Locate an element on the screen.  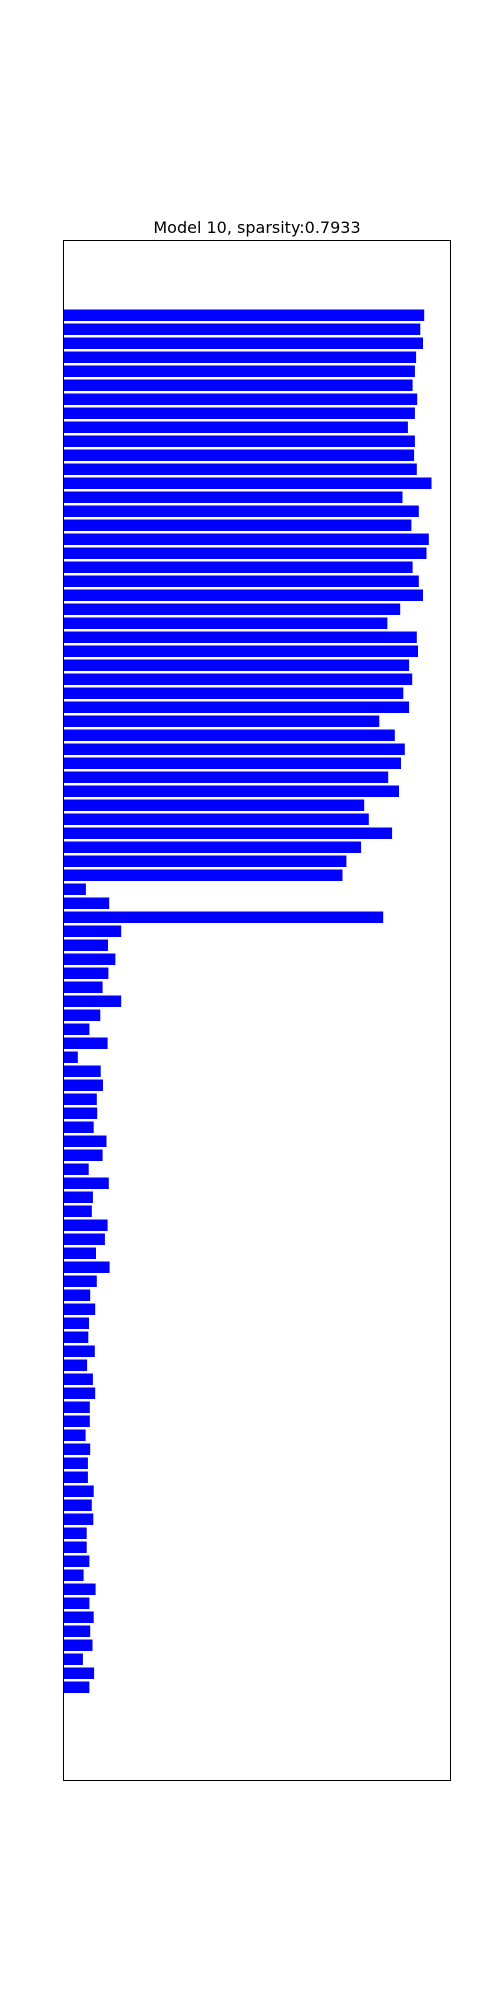
chart-title: Model 10, sparsity:0.7933 is located at coordinates (256, 227).